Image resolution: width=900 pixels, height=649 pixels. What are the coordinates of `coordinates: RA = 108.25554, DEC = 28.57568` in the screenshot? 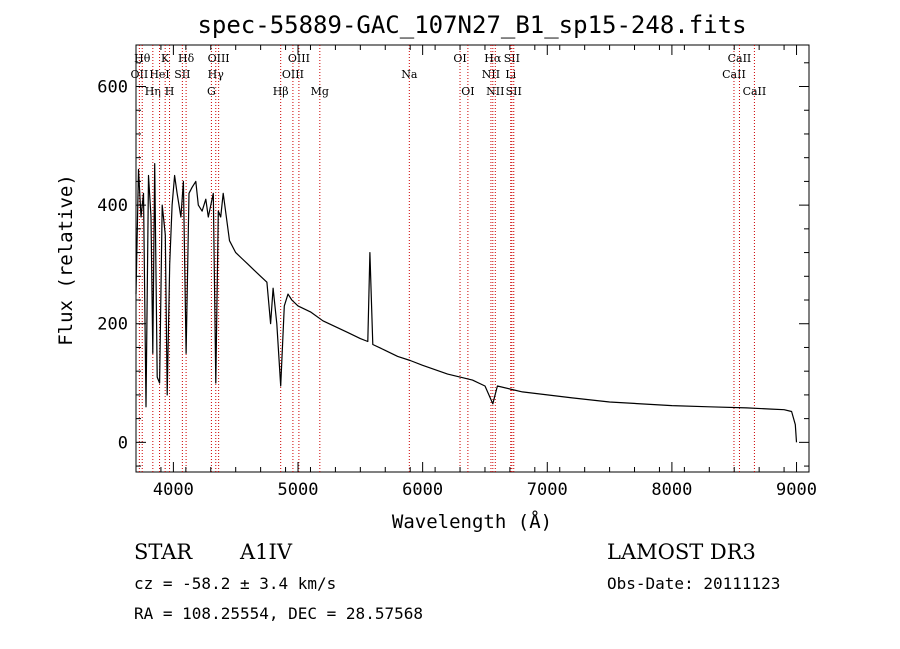 It's located at (278, 613).